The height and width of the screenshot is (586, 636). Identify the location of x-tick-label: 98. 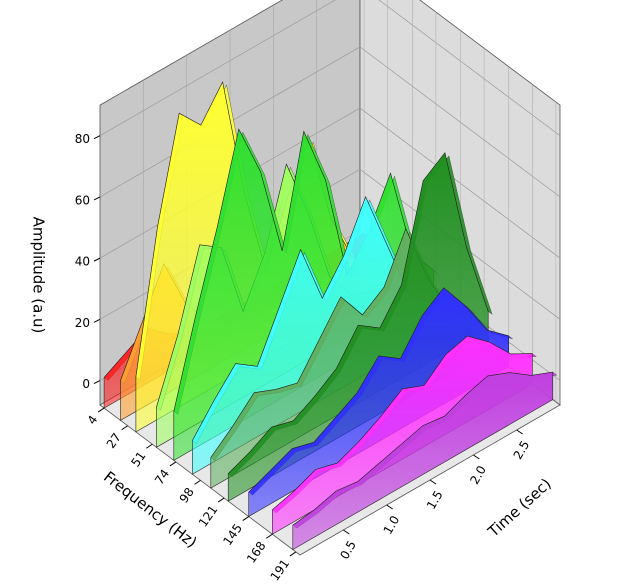
(187, 495).